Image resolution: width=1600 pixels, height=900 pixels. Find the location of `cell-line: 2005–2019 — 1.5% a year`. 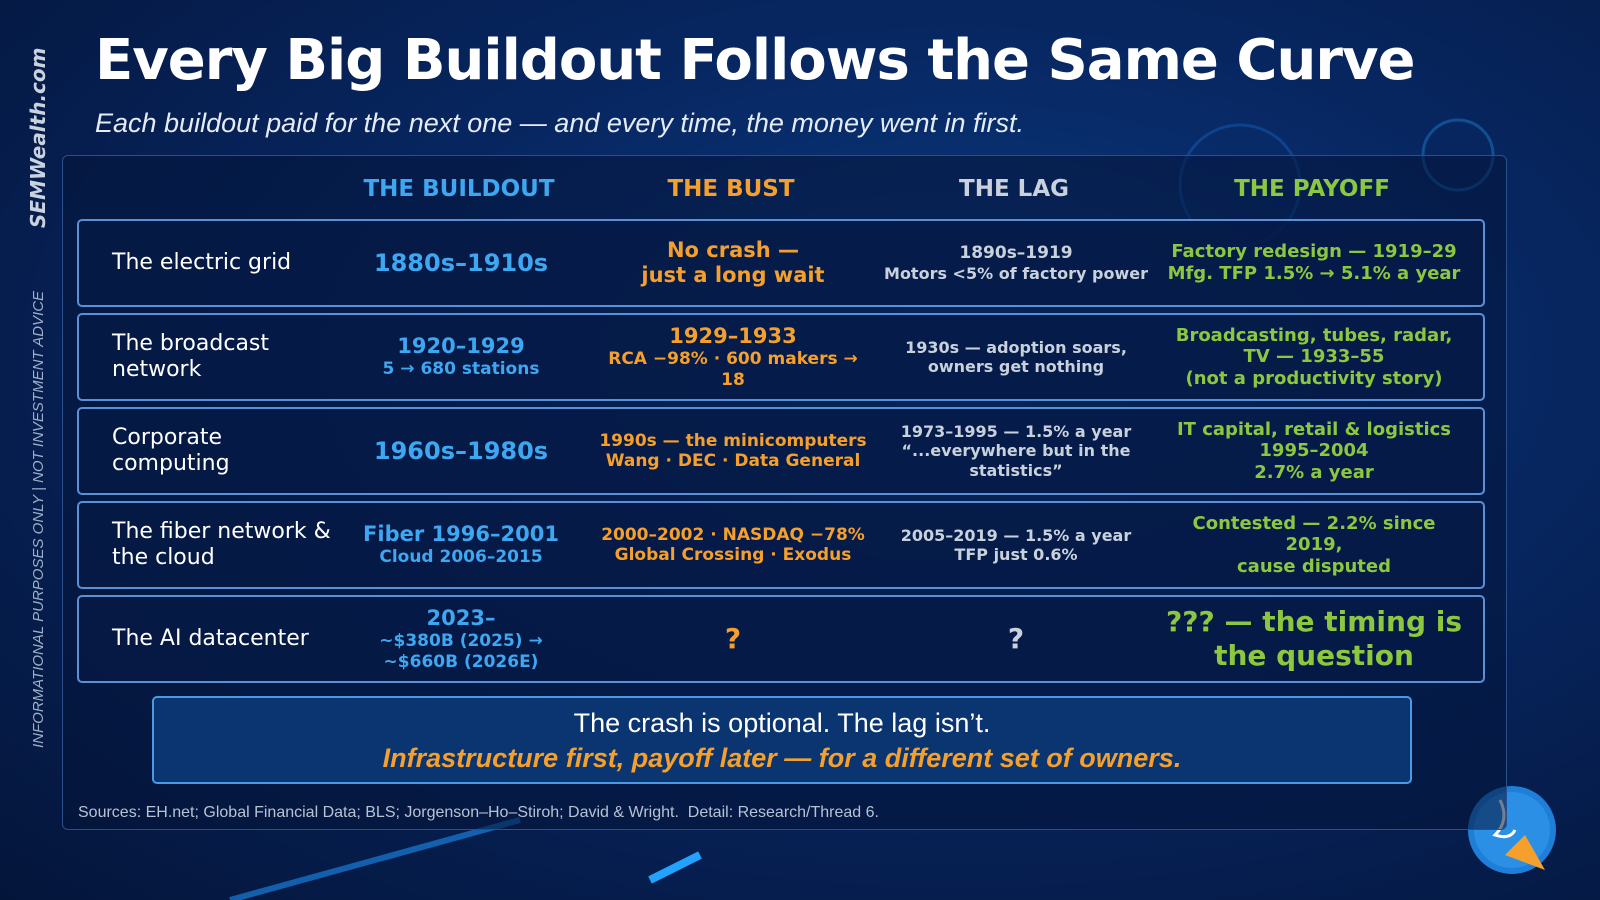

cell-line: 2005–2019 — 1.5% a year is located at coordinates (1016, 535).